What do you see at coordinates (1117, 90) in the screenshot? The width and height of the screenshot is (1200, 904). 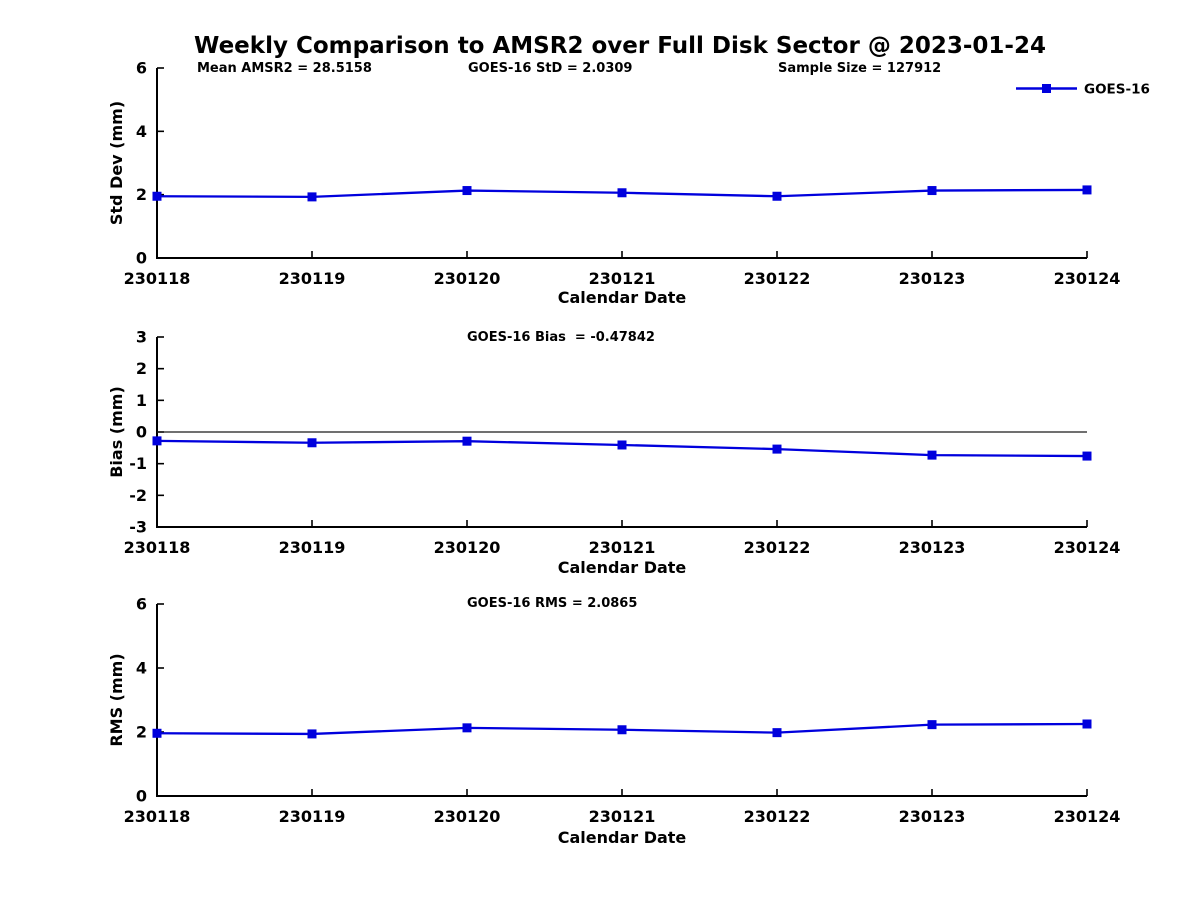 I see `legend-label-goes16: GOES-16` at bounding box center [1117, 90].